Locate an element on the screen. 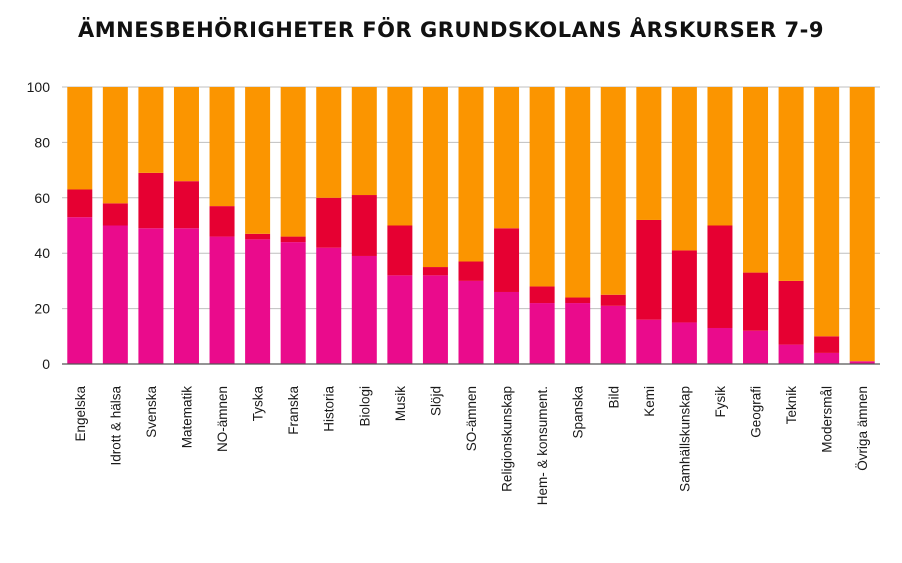  x-tick-label: Spanska is located at coordinates (578, 412).